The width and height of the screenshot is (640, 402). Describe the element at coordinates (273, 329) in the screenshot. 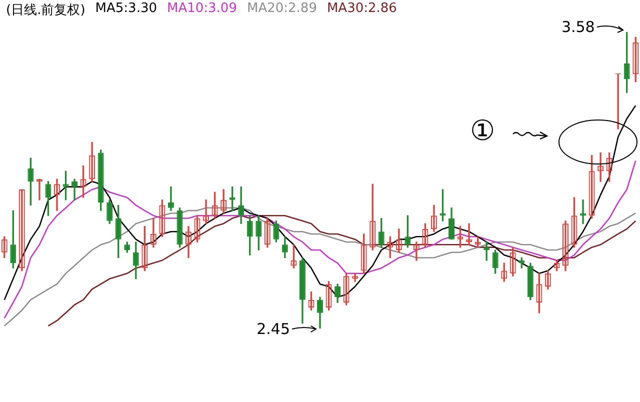

I see `annotation: 2.45` at that location.